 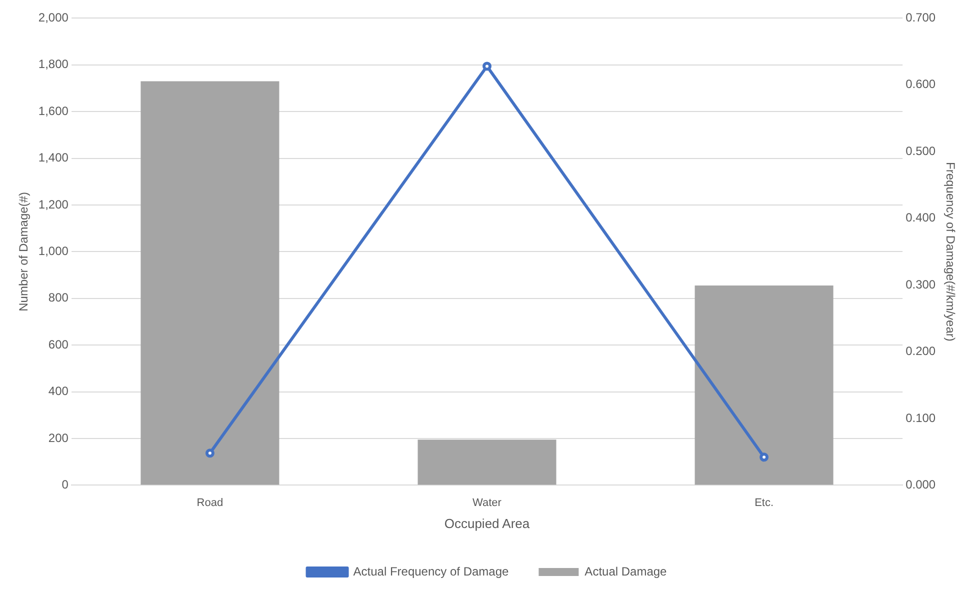 What do you see at coordinates (53, 17) in the screenshot?
I see `y-tick-label: 2,000` at bounding box center [53, 17].